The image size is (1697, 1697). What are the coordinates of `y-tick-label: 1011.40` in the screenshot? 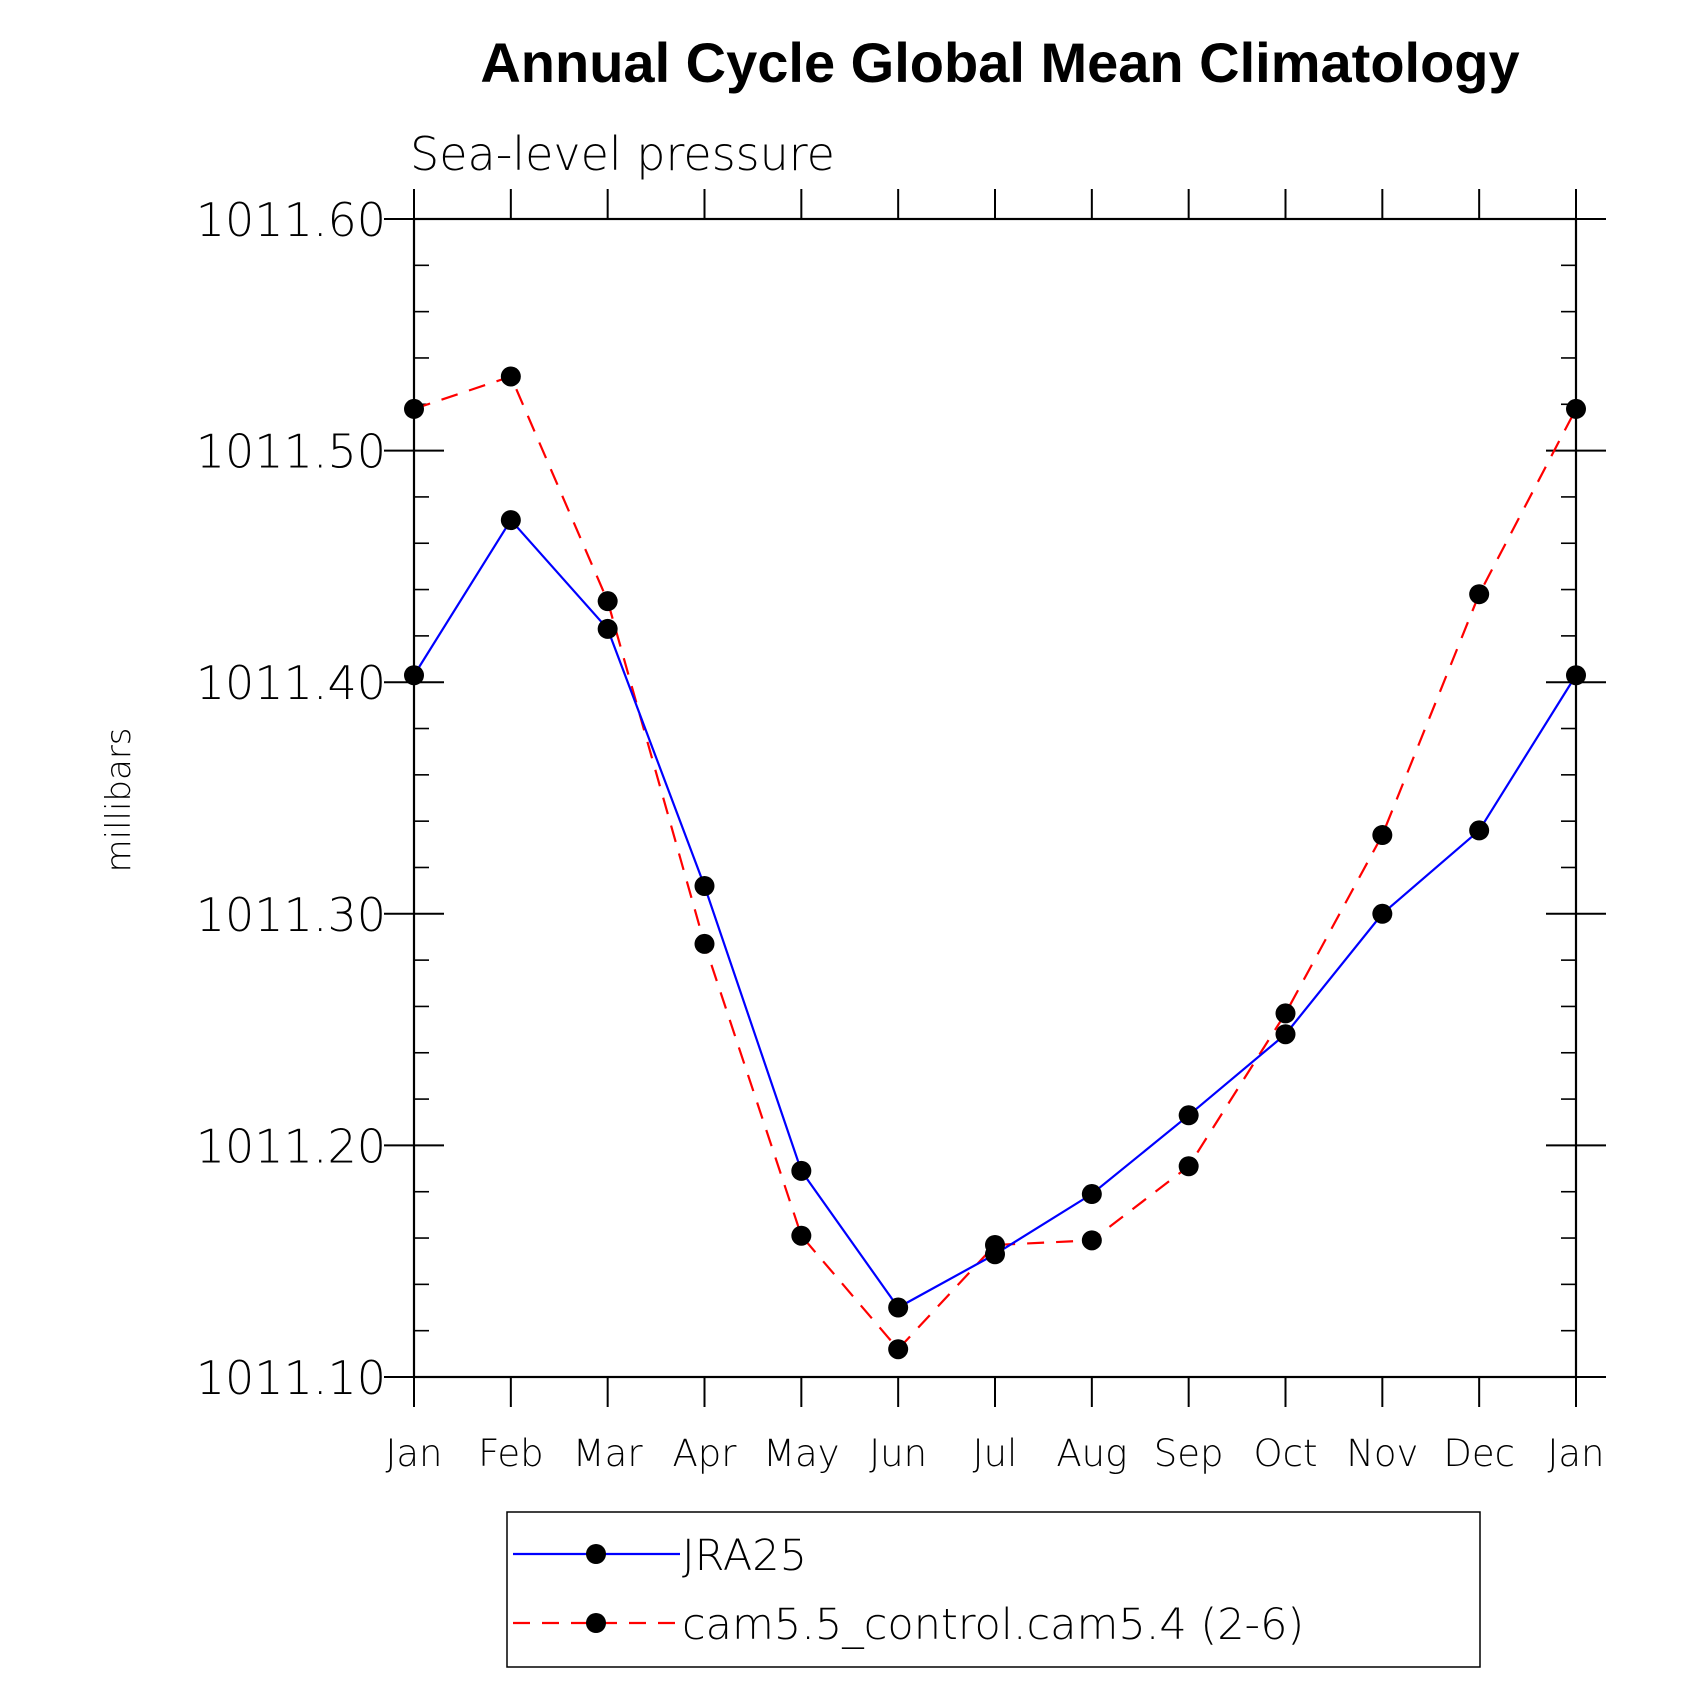 It's located at (291, 683).